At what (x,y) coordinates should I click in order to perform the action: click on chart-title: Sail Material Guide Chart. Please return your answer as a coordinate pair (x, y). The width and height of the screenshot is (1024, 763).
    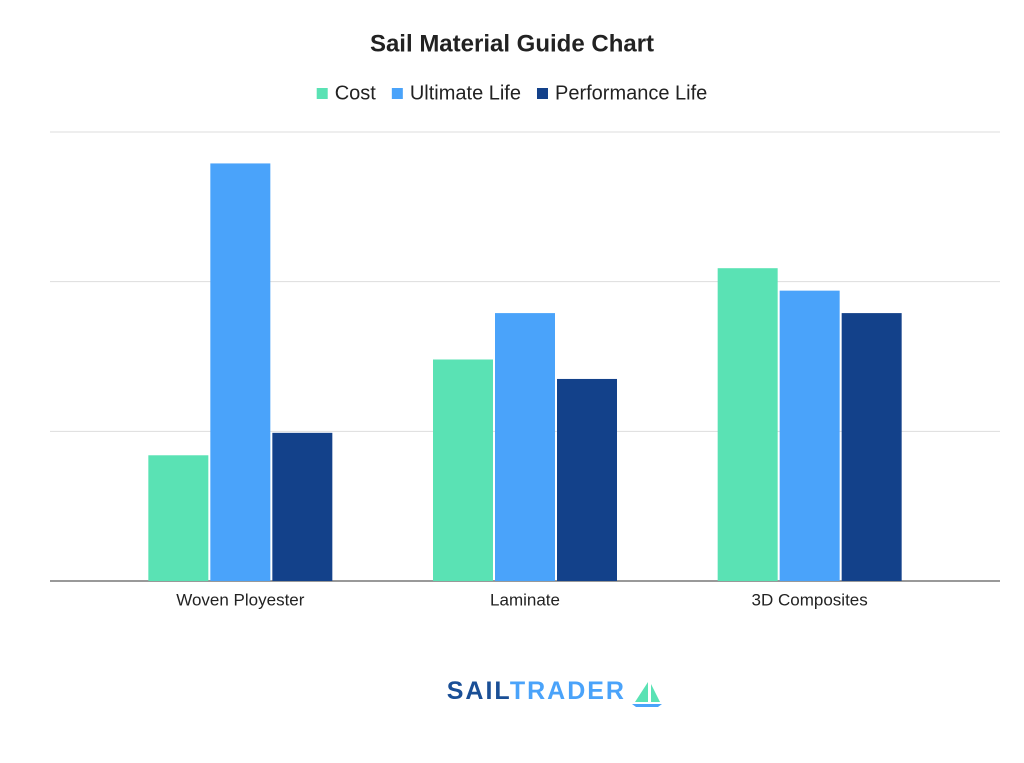
    Looking at the image, I should click on (512, 43).